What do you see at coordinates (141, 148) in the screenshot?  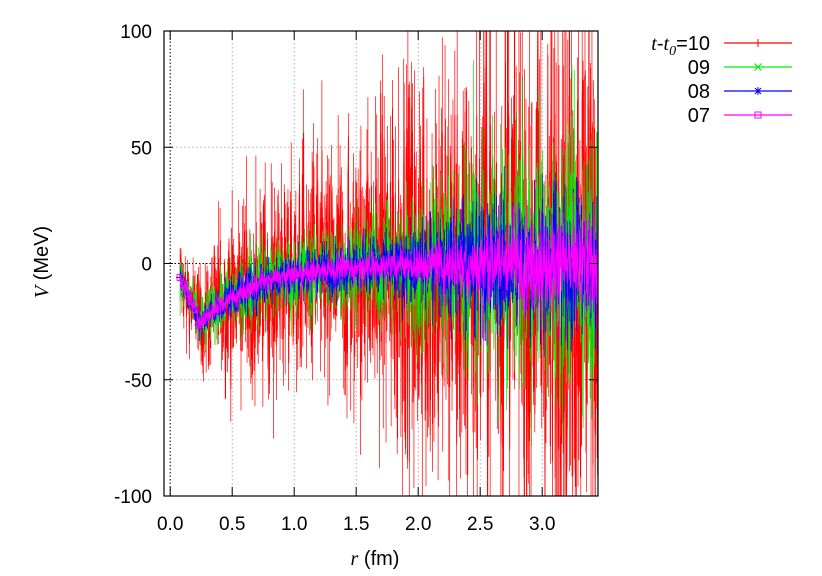 I see `y-tick-label: 50` at bounding box center [141, 148].